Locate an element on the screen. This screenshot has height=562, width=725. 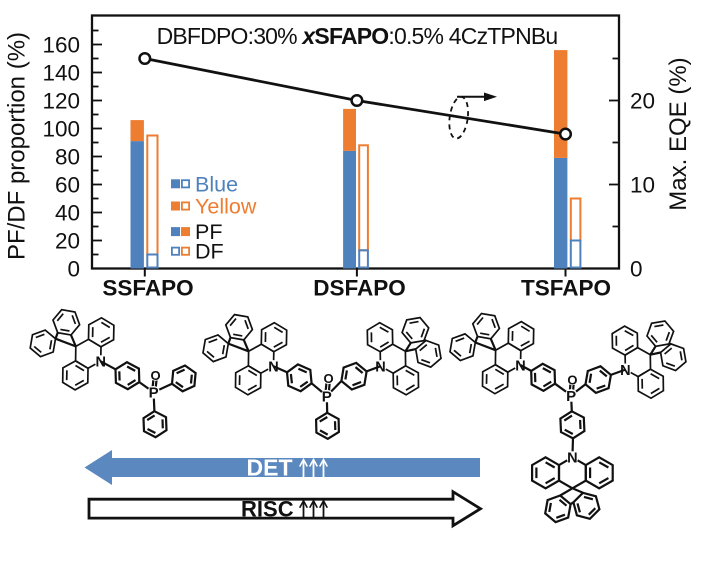
svg-text: PF/DF proportion (%) is located at coordinates (17, 146).